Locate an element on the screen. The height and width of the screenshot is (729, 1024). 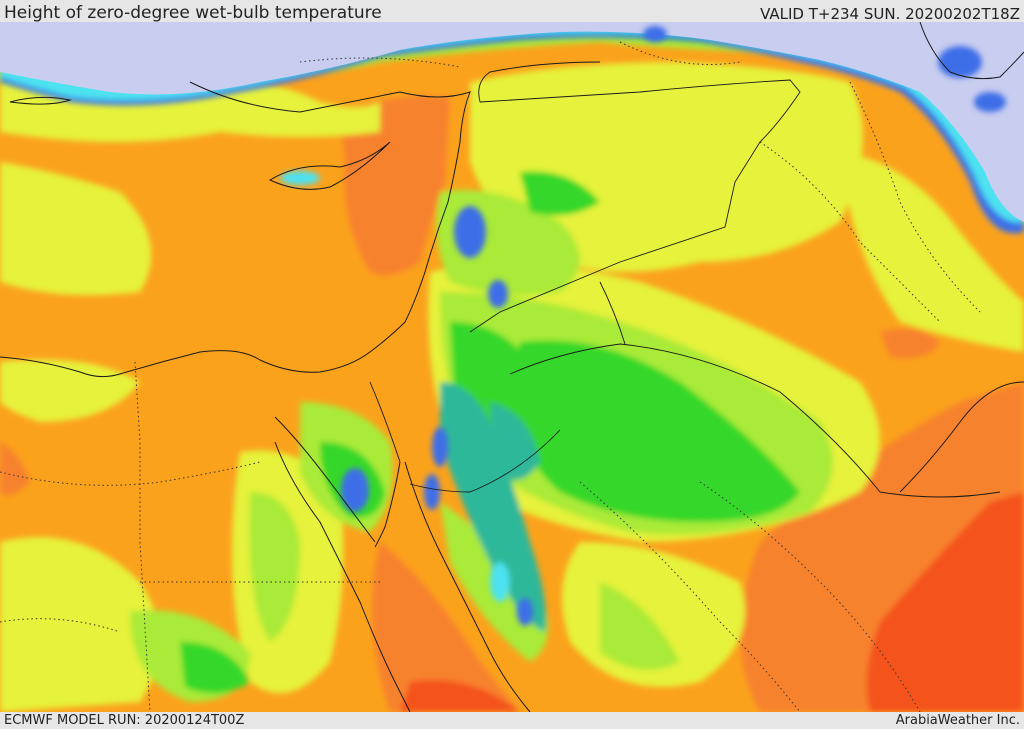
field-yellow-iran is located at coordinates (932, 252).